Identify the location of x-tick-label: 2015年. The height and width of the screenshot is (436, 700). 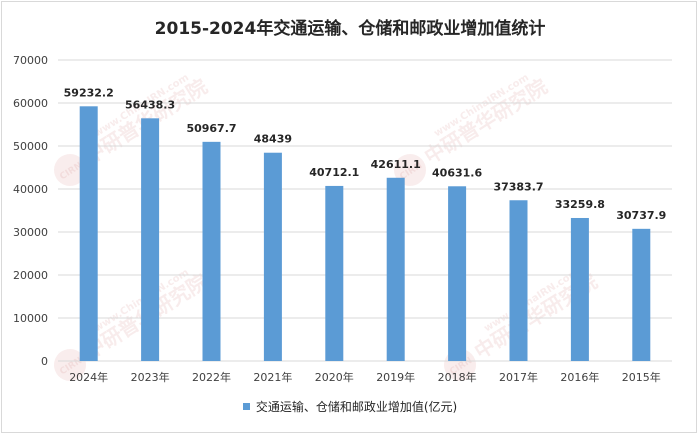
(641, 377).